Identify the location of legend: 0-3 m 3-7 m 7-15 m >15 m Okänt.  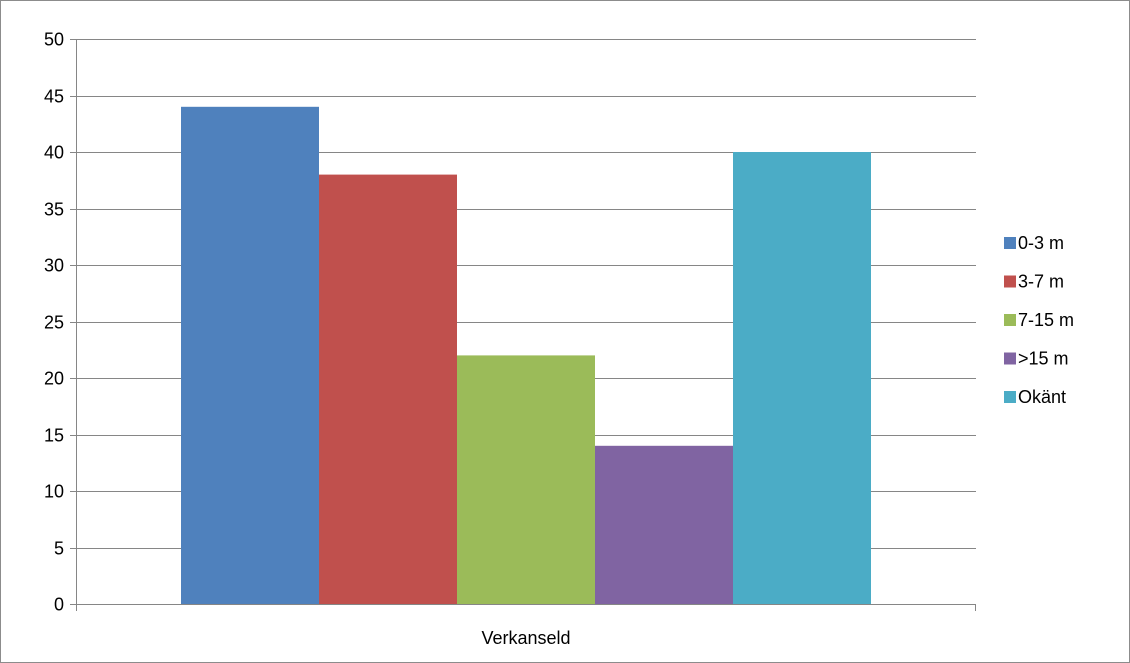
(1039, 320).